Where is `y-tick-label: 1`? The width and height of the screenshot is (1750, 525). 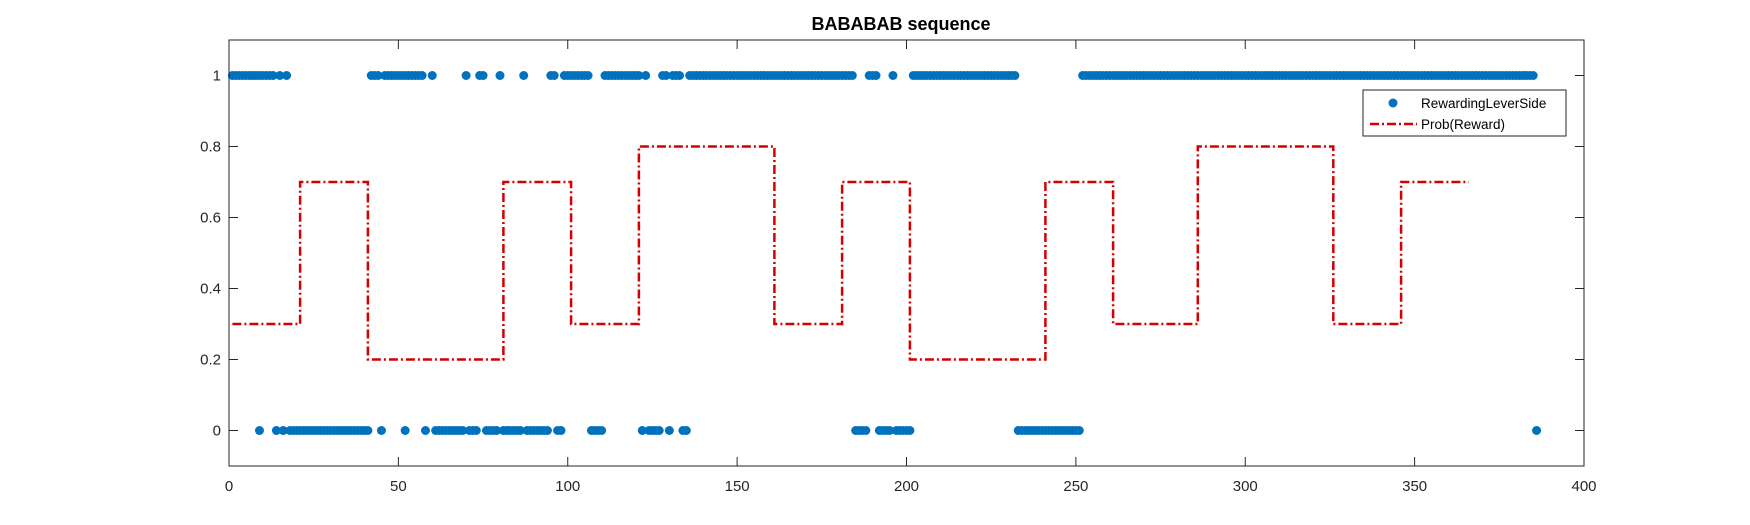 y-tick-label: 1 is located at coordinates (217, 76).